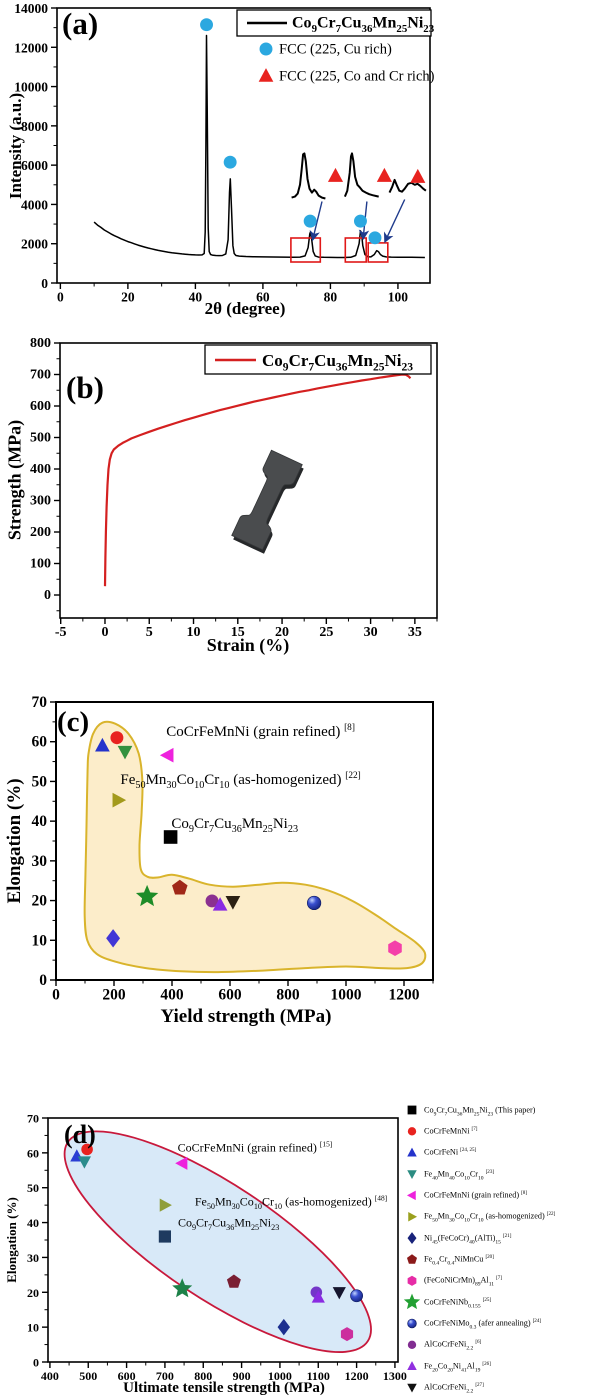 This screenshot has height=1400, width=600. What do you see at coordinates (40, 469) in the screenshot?
I see `svg-text: 400` at bounding box center [40, 469].